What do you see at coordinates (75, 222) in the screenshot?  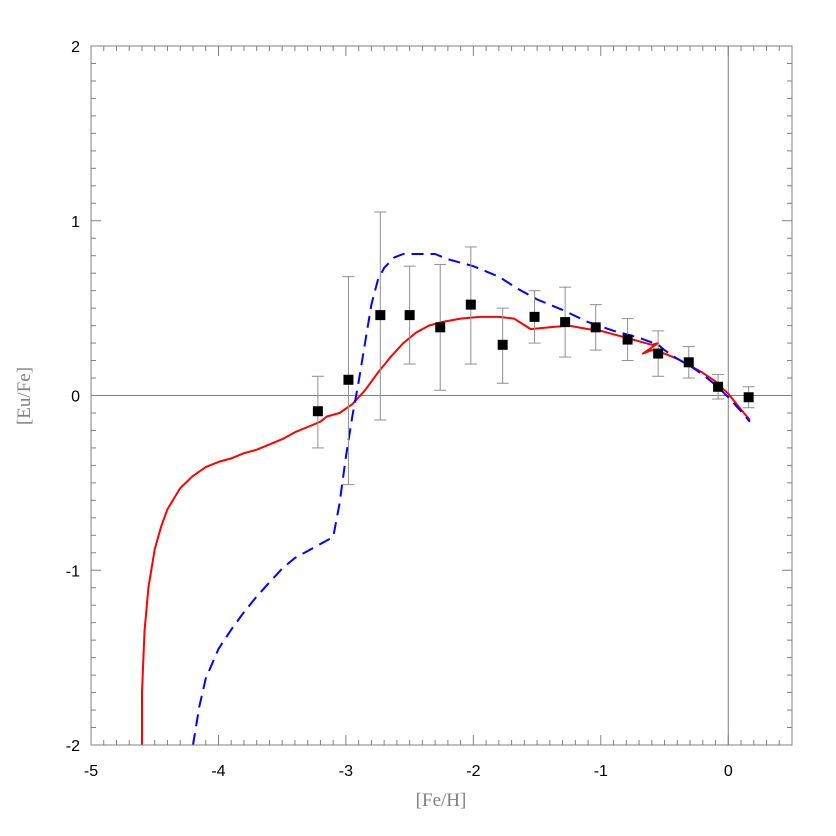 I see `y-tick-label: 1` at bounding box center [75, 222].